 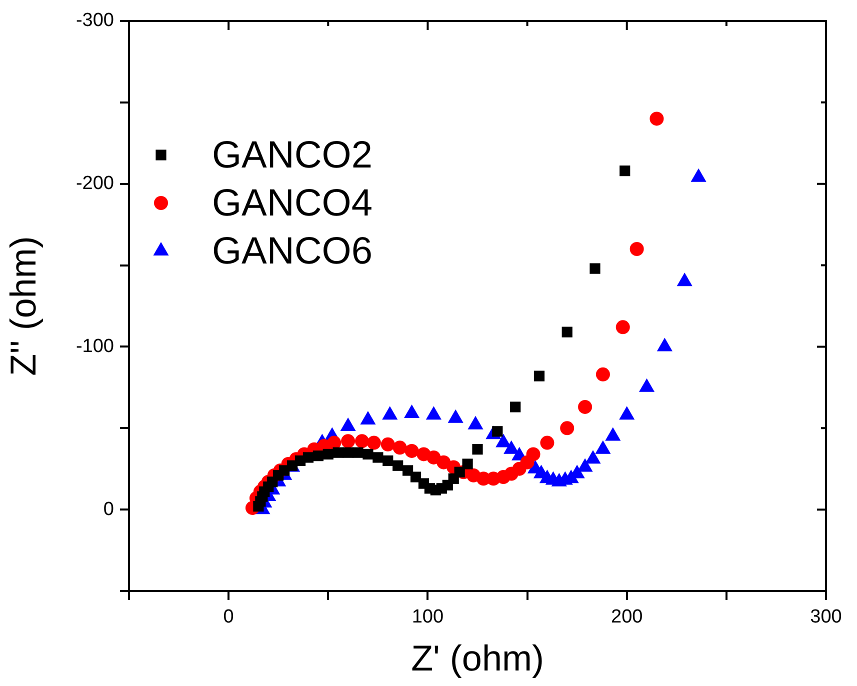 I want to click on x-tick-label: 200, so click(x=627, y=617).